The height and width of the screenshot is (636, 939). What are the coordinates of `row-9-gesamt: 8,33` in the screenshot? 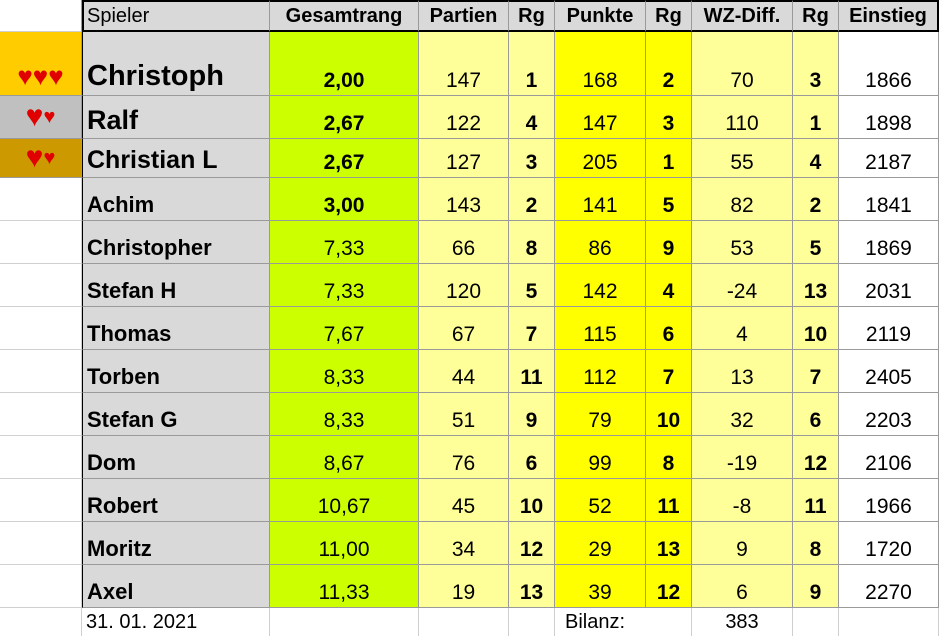 It's located at (344, 414).